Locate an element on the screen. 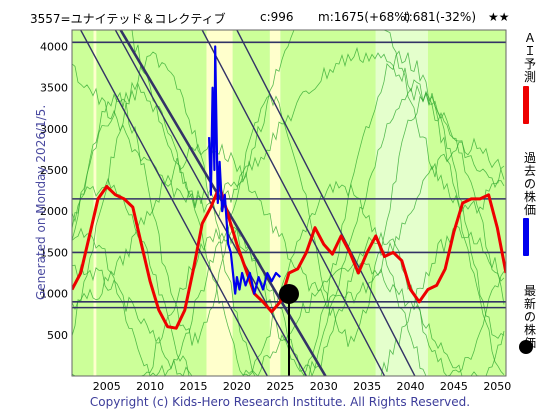  x-tick-label: 2035 is located at coordinates (367, 386).